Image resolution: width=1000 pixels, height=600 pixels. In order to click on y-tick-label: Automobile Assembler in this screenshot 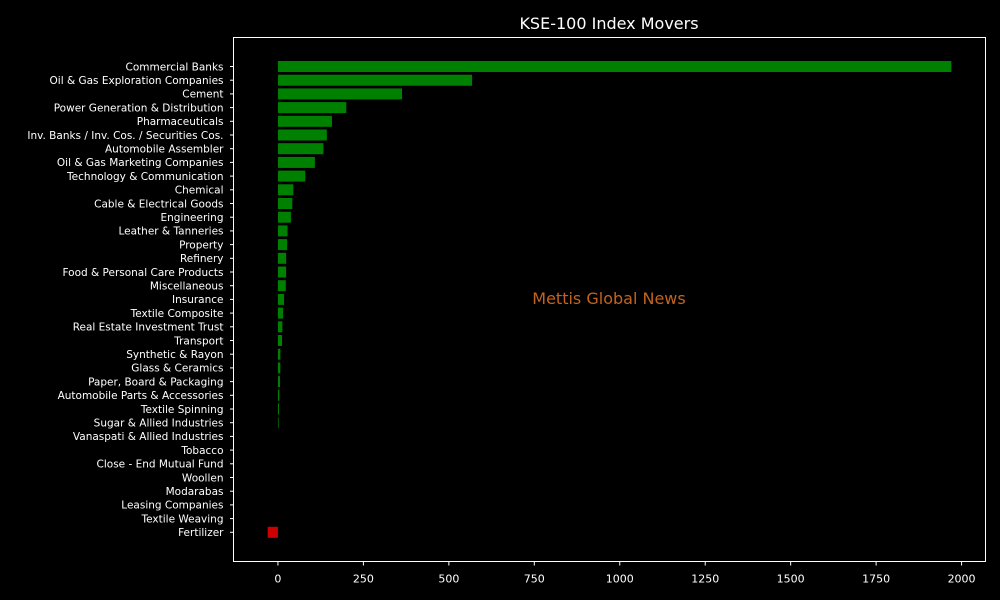, I will do `click(164, 150)`.